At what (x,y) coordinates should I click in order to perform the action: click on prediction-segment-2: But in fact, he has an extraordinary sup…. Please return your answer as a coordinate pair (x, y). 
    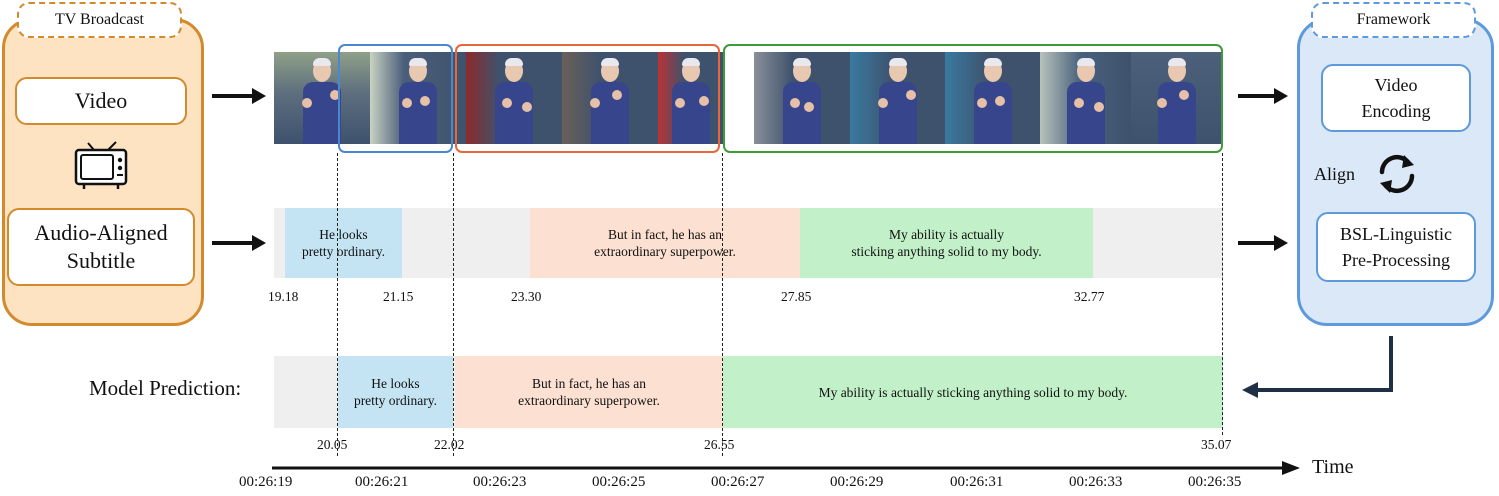
    Looking at the image, I should click on (589, 392).